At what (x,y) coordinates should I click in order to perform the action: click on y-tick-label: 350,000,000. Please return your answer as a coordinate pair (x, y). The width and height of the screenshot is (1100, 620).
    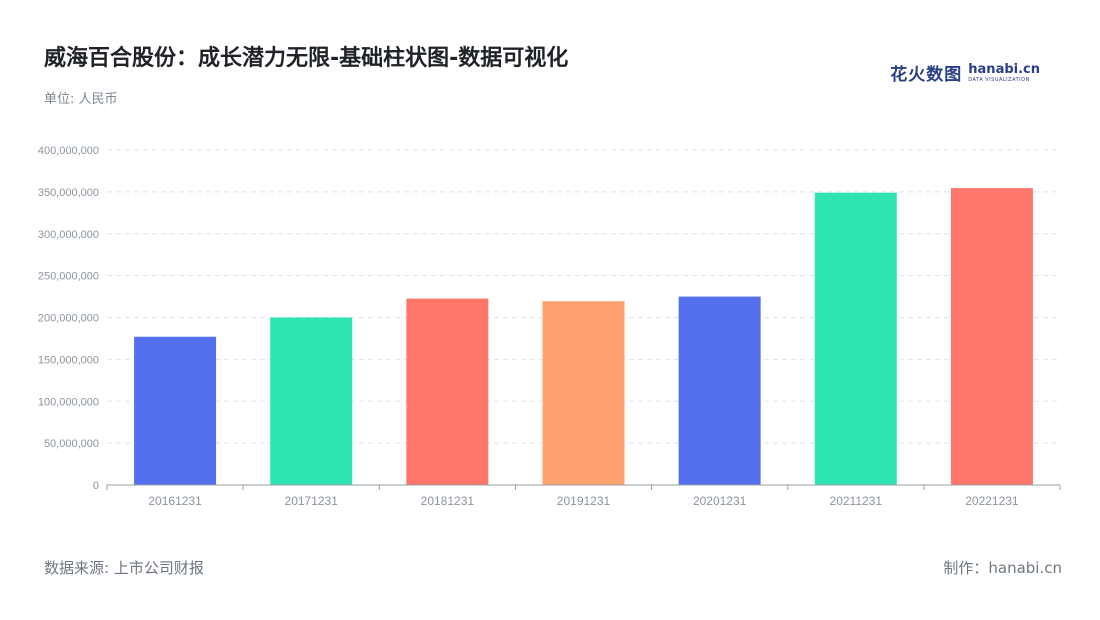
    Looking at the image, I should click on (68, 193).